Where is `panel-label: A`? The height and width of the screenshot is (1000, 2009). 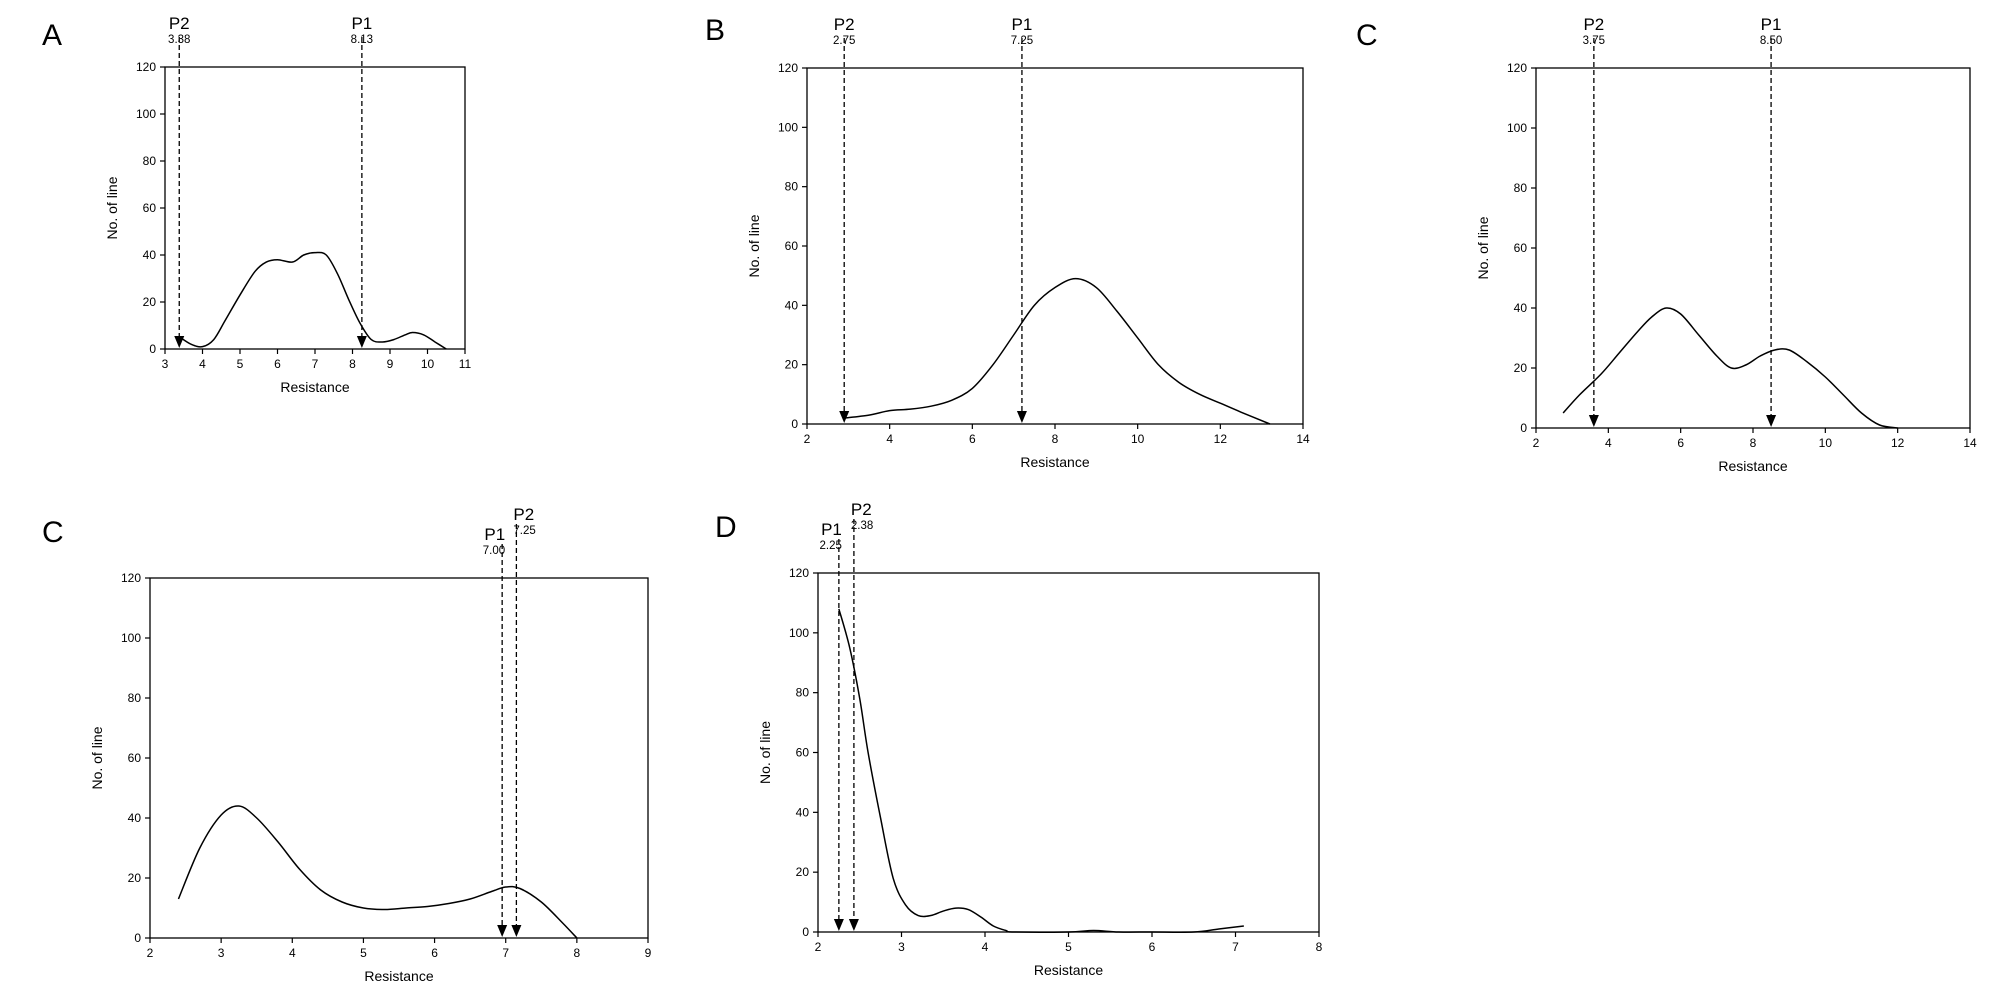
panel-label: A is located at coordinates (52, 35).